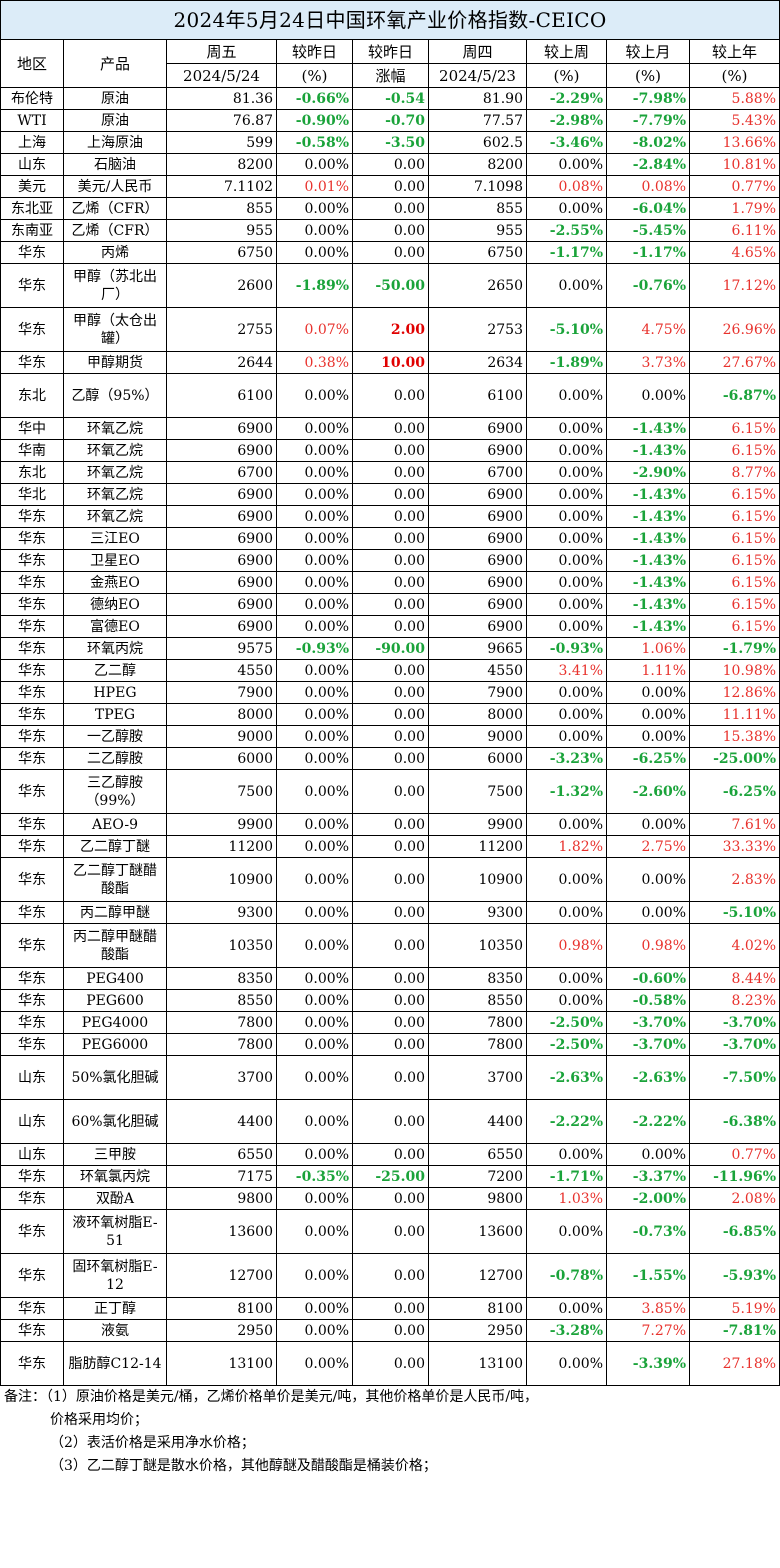  What do you see at coordinates (115, 978) in the screenshot?
I see `cell-product: PEG400` at bounding box center [115, 978].